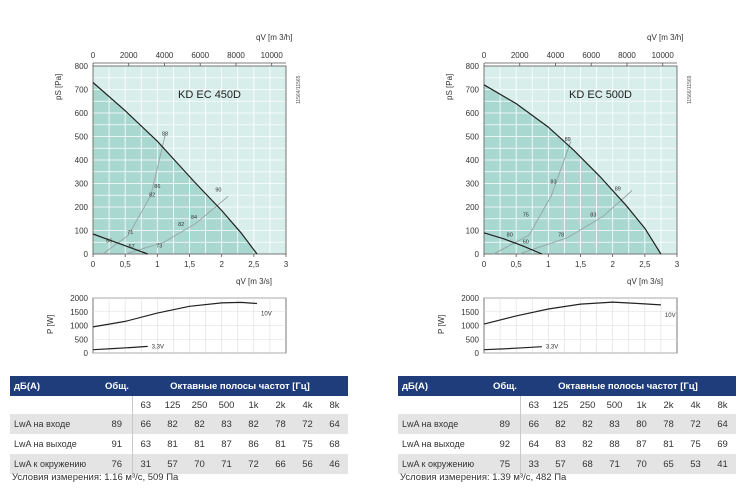 This screenshot has width=746, height=494. Describe the element at coordinates (50, 324) in the screenshot. I see `power-y-title: P [W]` at that location.